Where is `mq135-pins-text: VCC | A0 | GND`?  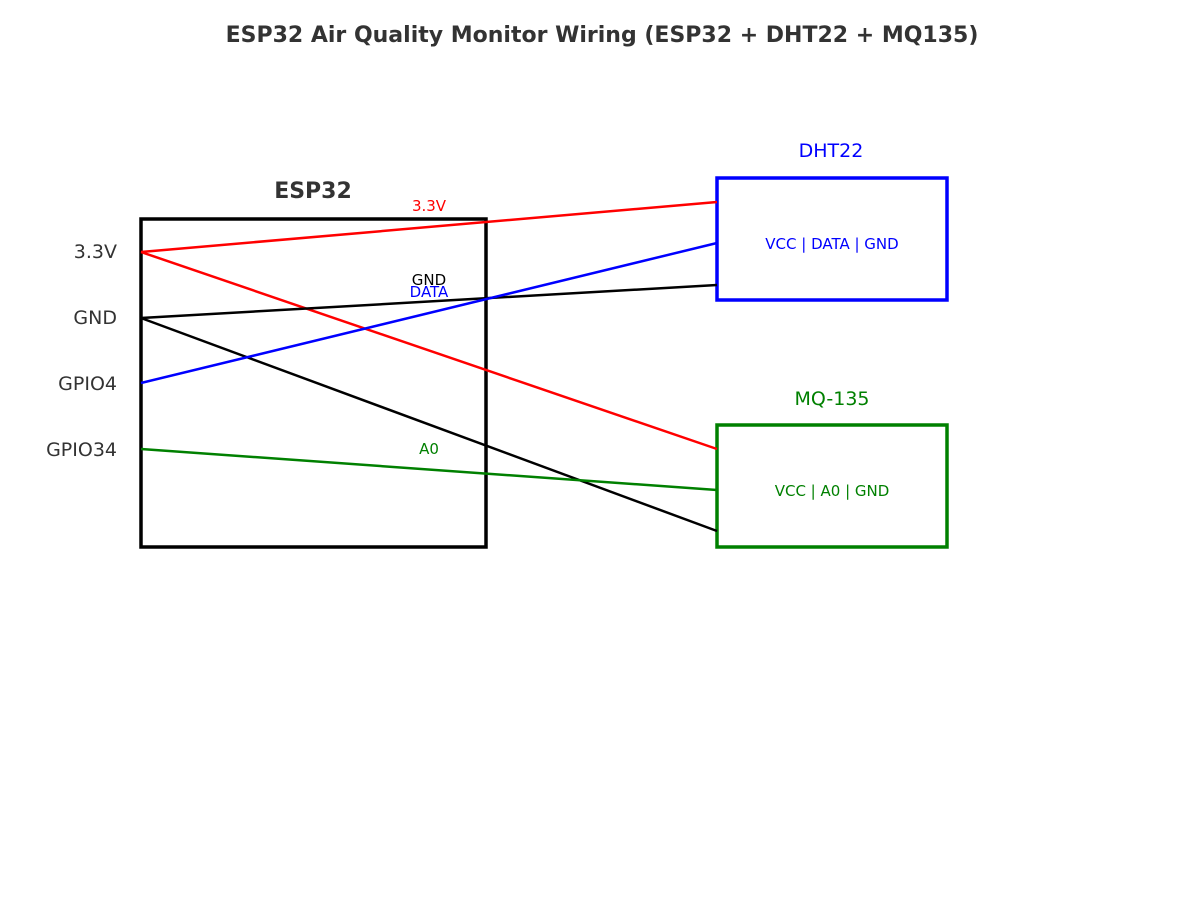
mq135-pins-text: VCC | A0 | GND is located at coordinates (832, 491).